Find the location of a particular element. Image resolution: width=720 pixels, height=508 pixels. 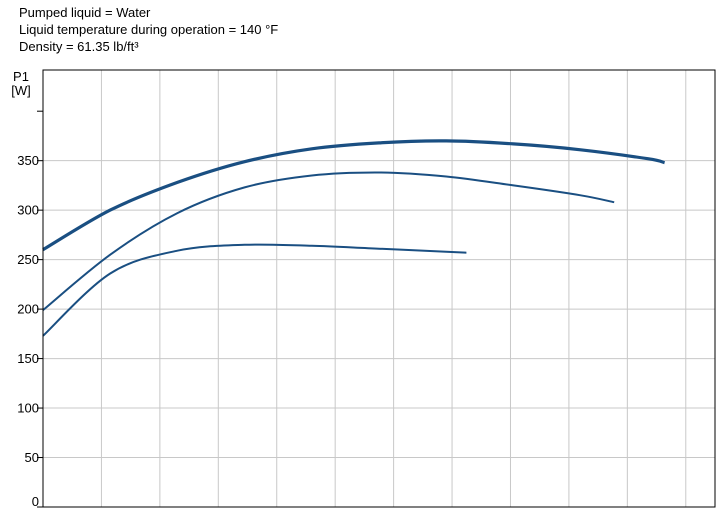

y-axis-label: P1 [W] is located at coordinates (21, 84).